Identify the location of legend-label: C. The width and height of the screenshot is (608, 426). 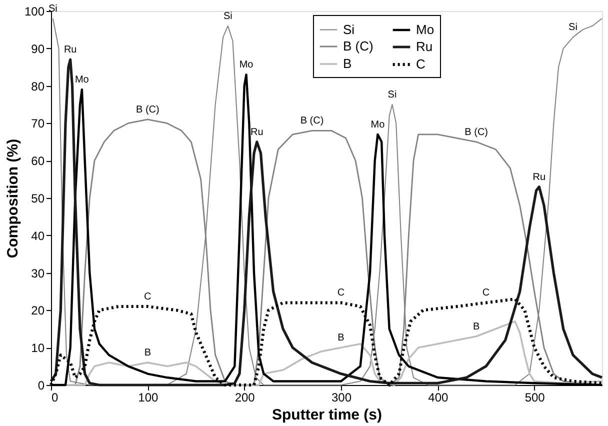
(421, 64).